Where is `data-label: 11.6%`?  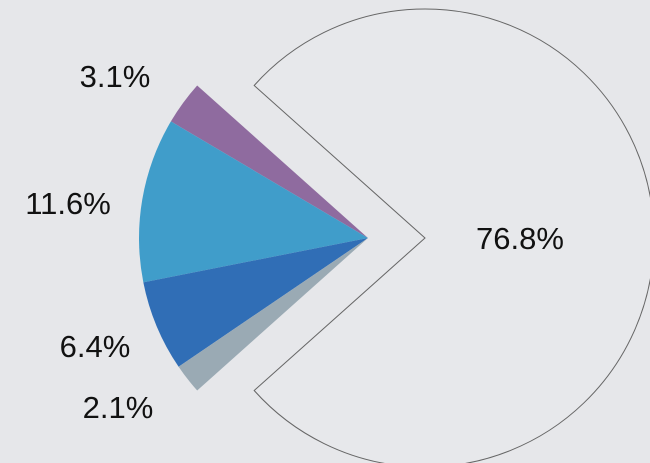
data-label: 11.6% is located at coordinates (68, 203).